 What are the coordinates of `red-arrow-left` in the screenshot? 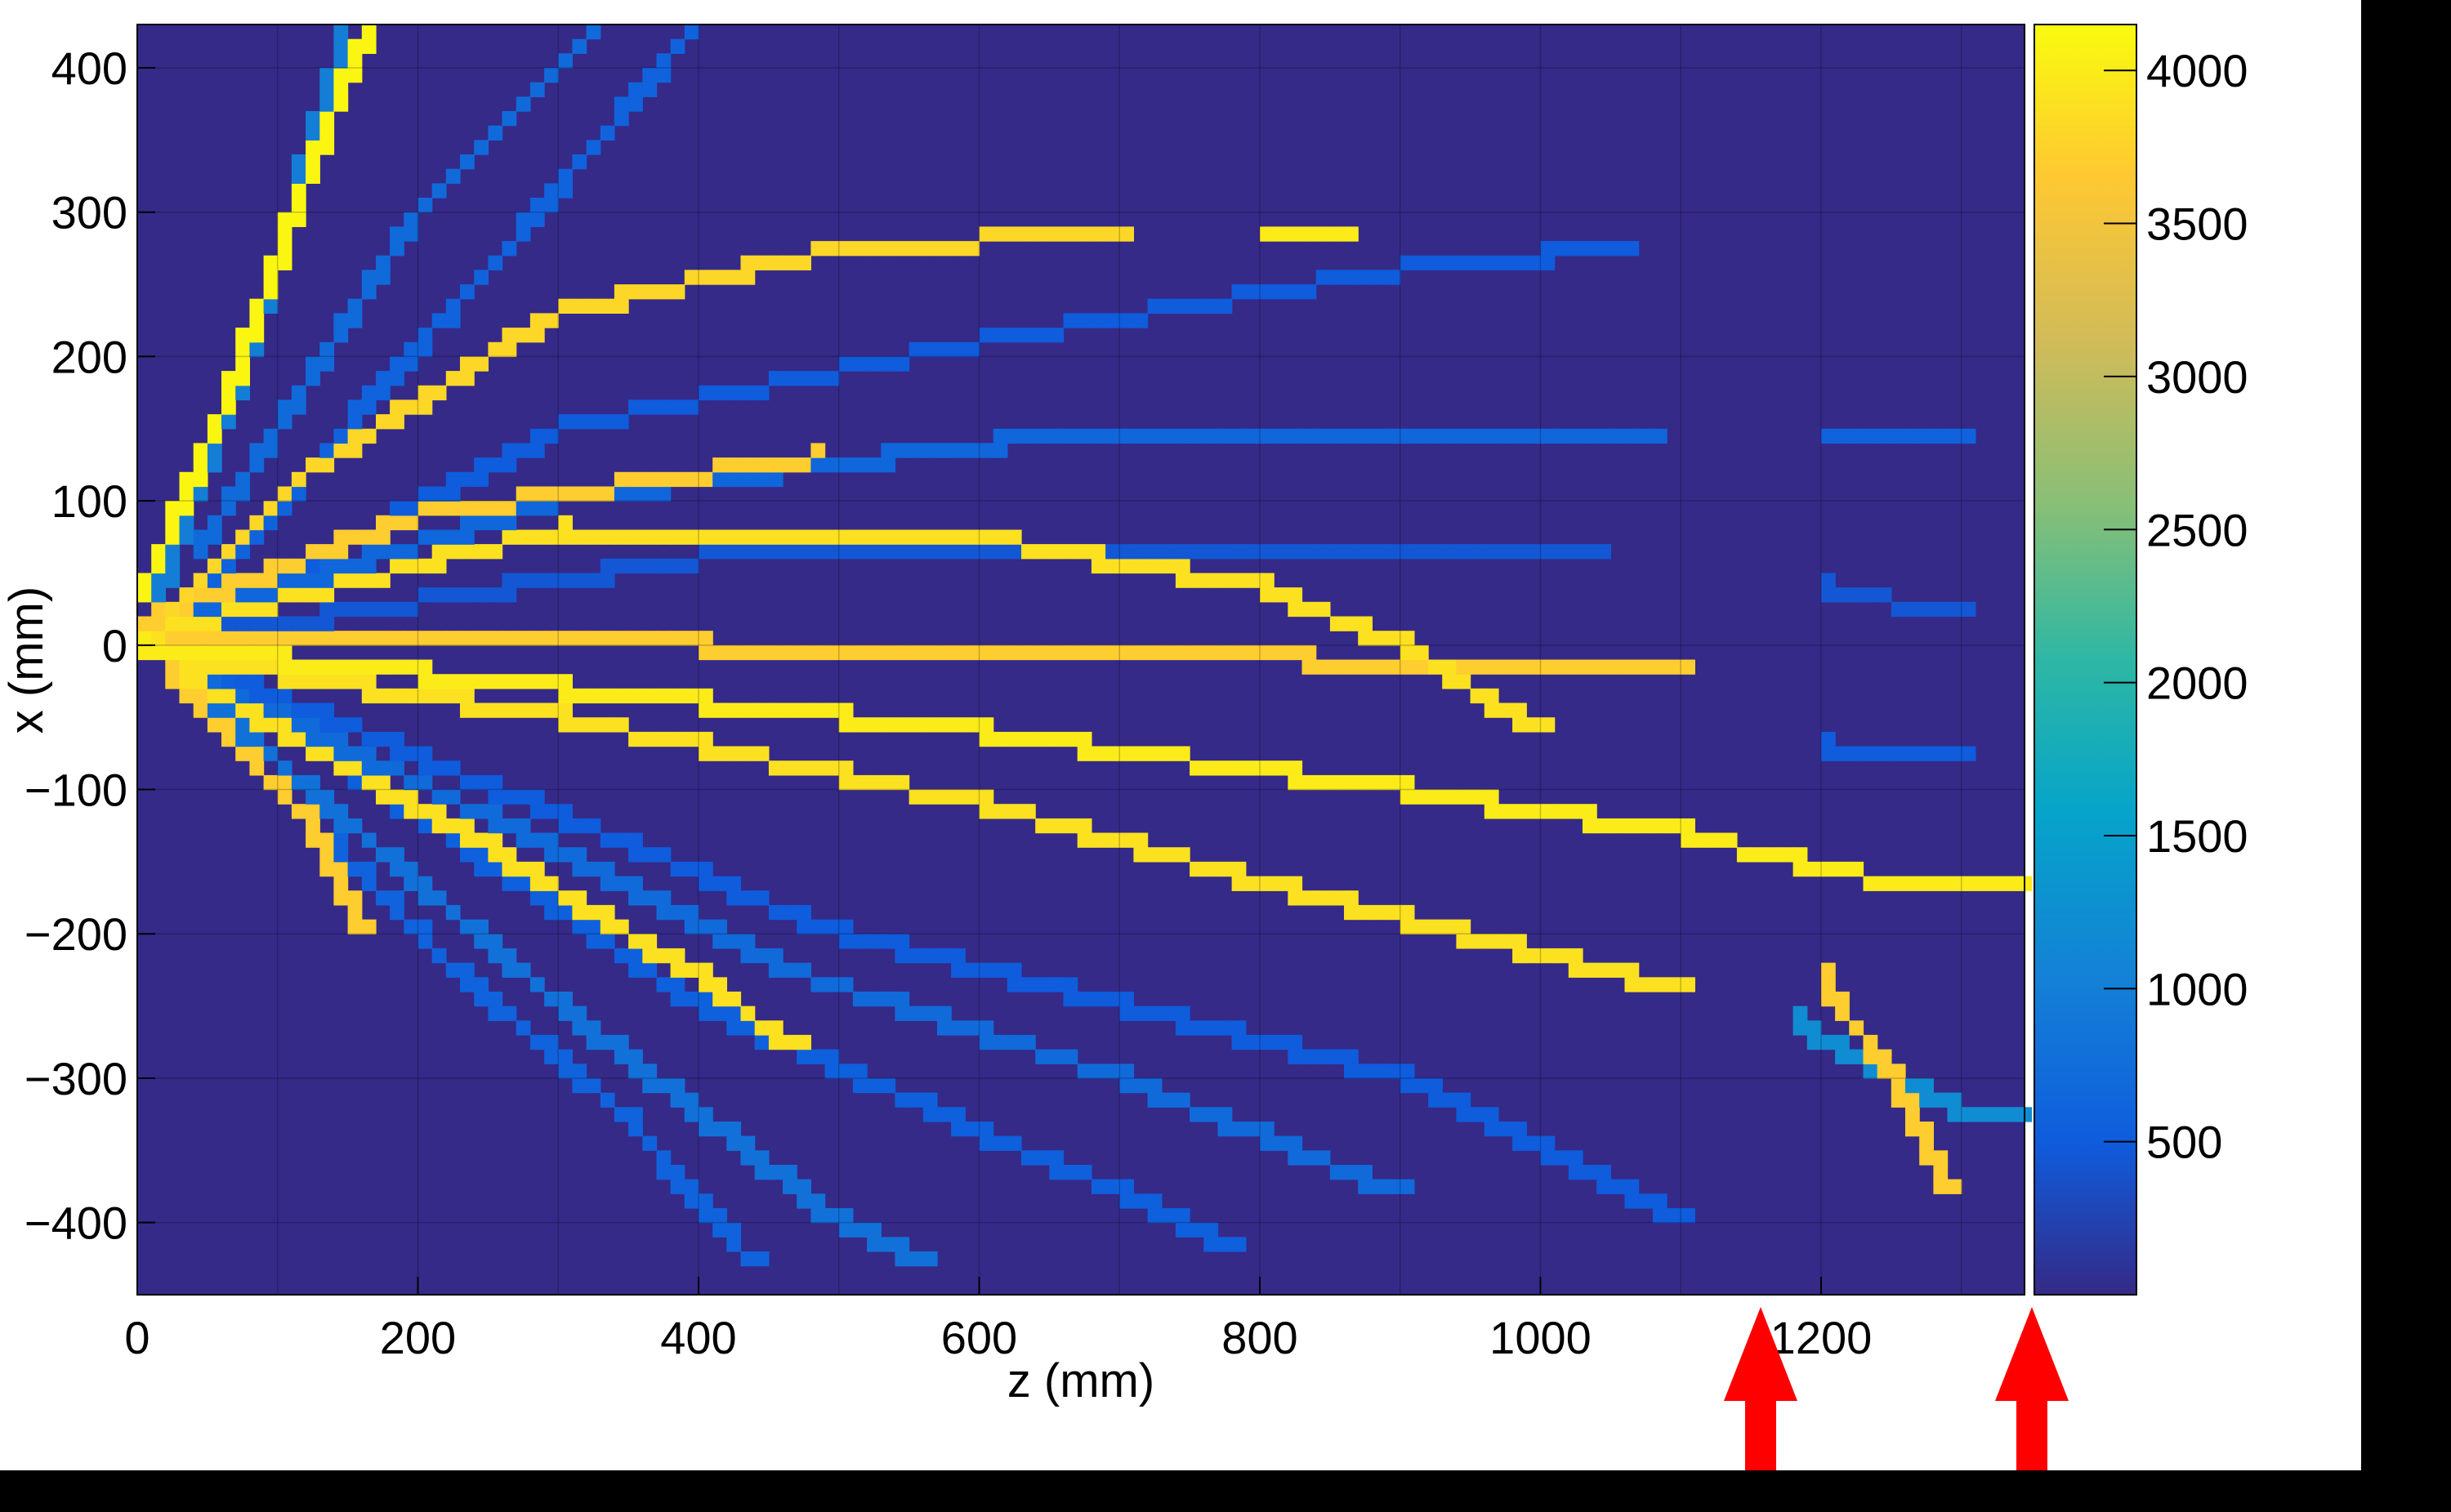 It's located at (1760, 1388).